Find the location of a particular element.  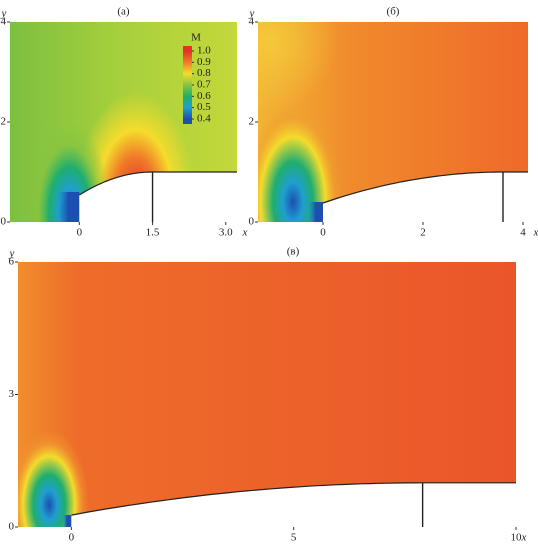

x-tick-label: 5 is located at coordinates (294, 538).